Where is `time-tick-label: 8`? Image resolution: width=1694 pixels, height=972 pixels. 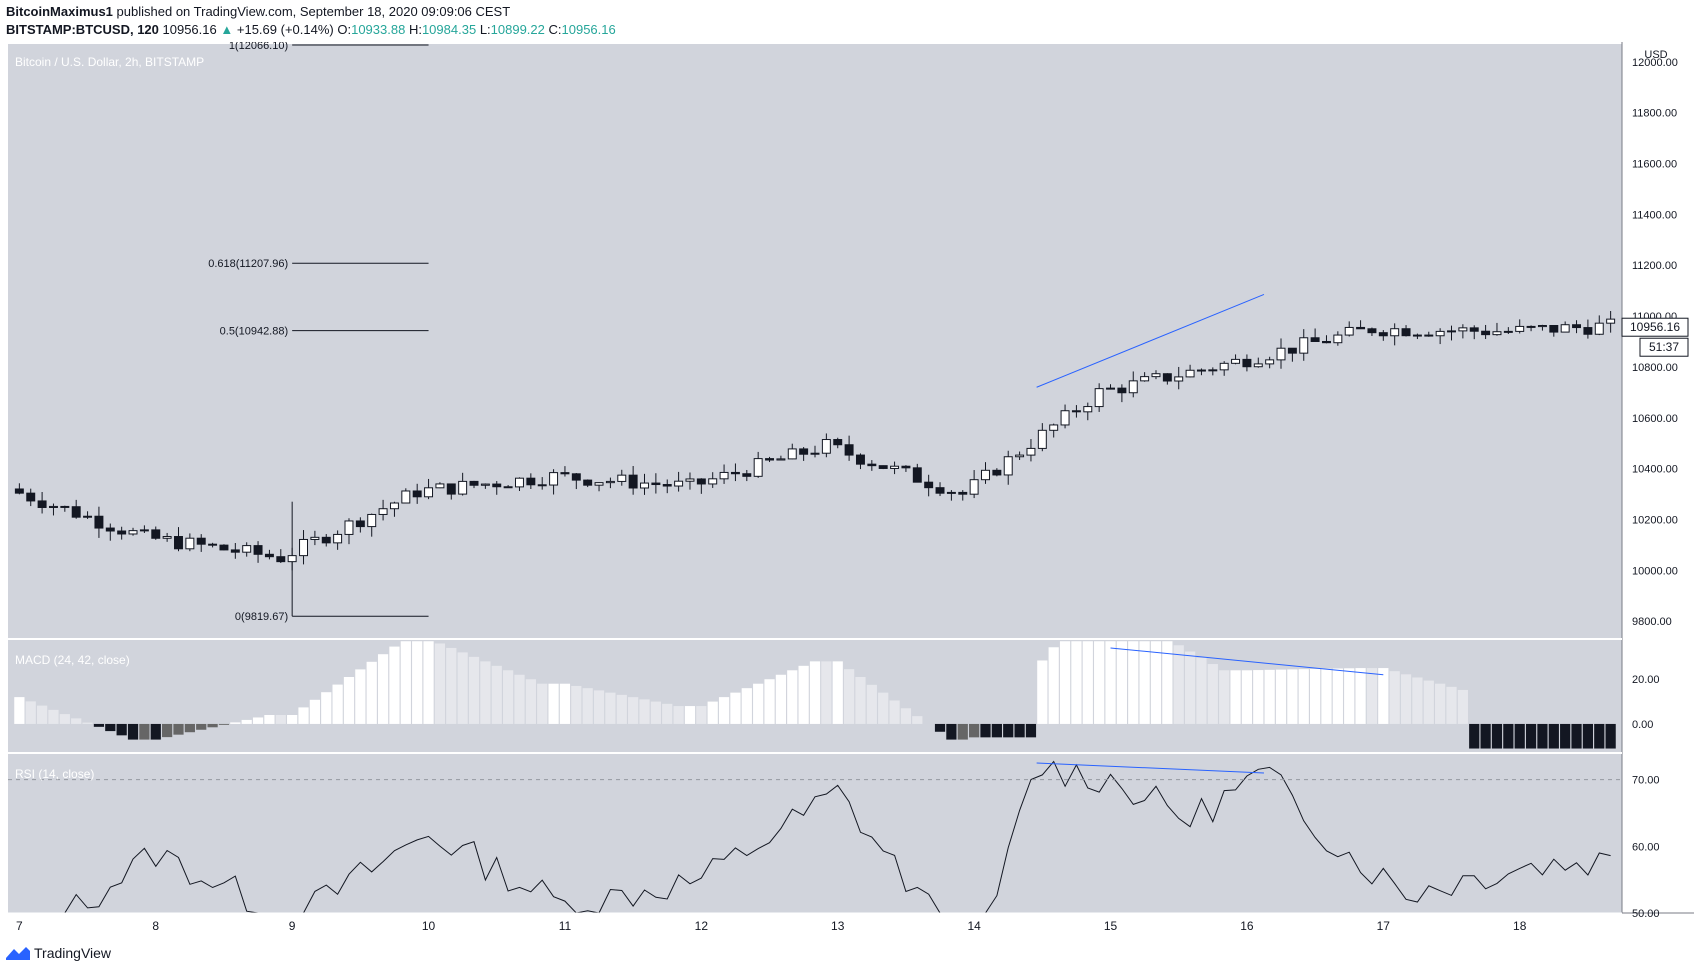
time-tick-label: 8 is located at coordinates (155, 926).